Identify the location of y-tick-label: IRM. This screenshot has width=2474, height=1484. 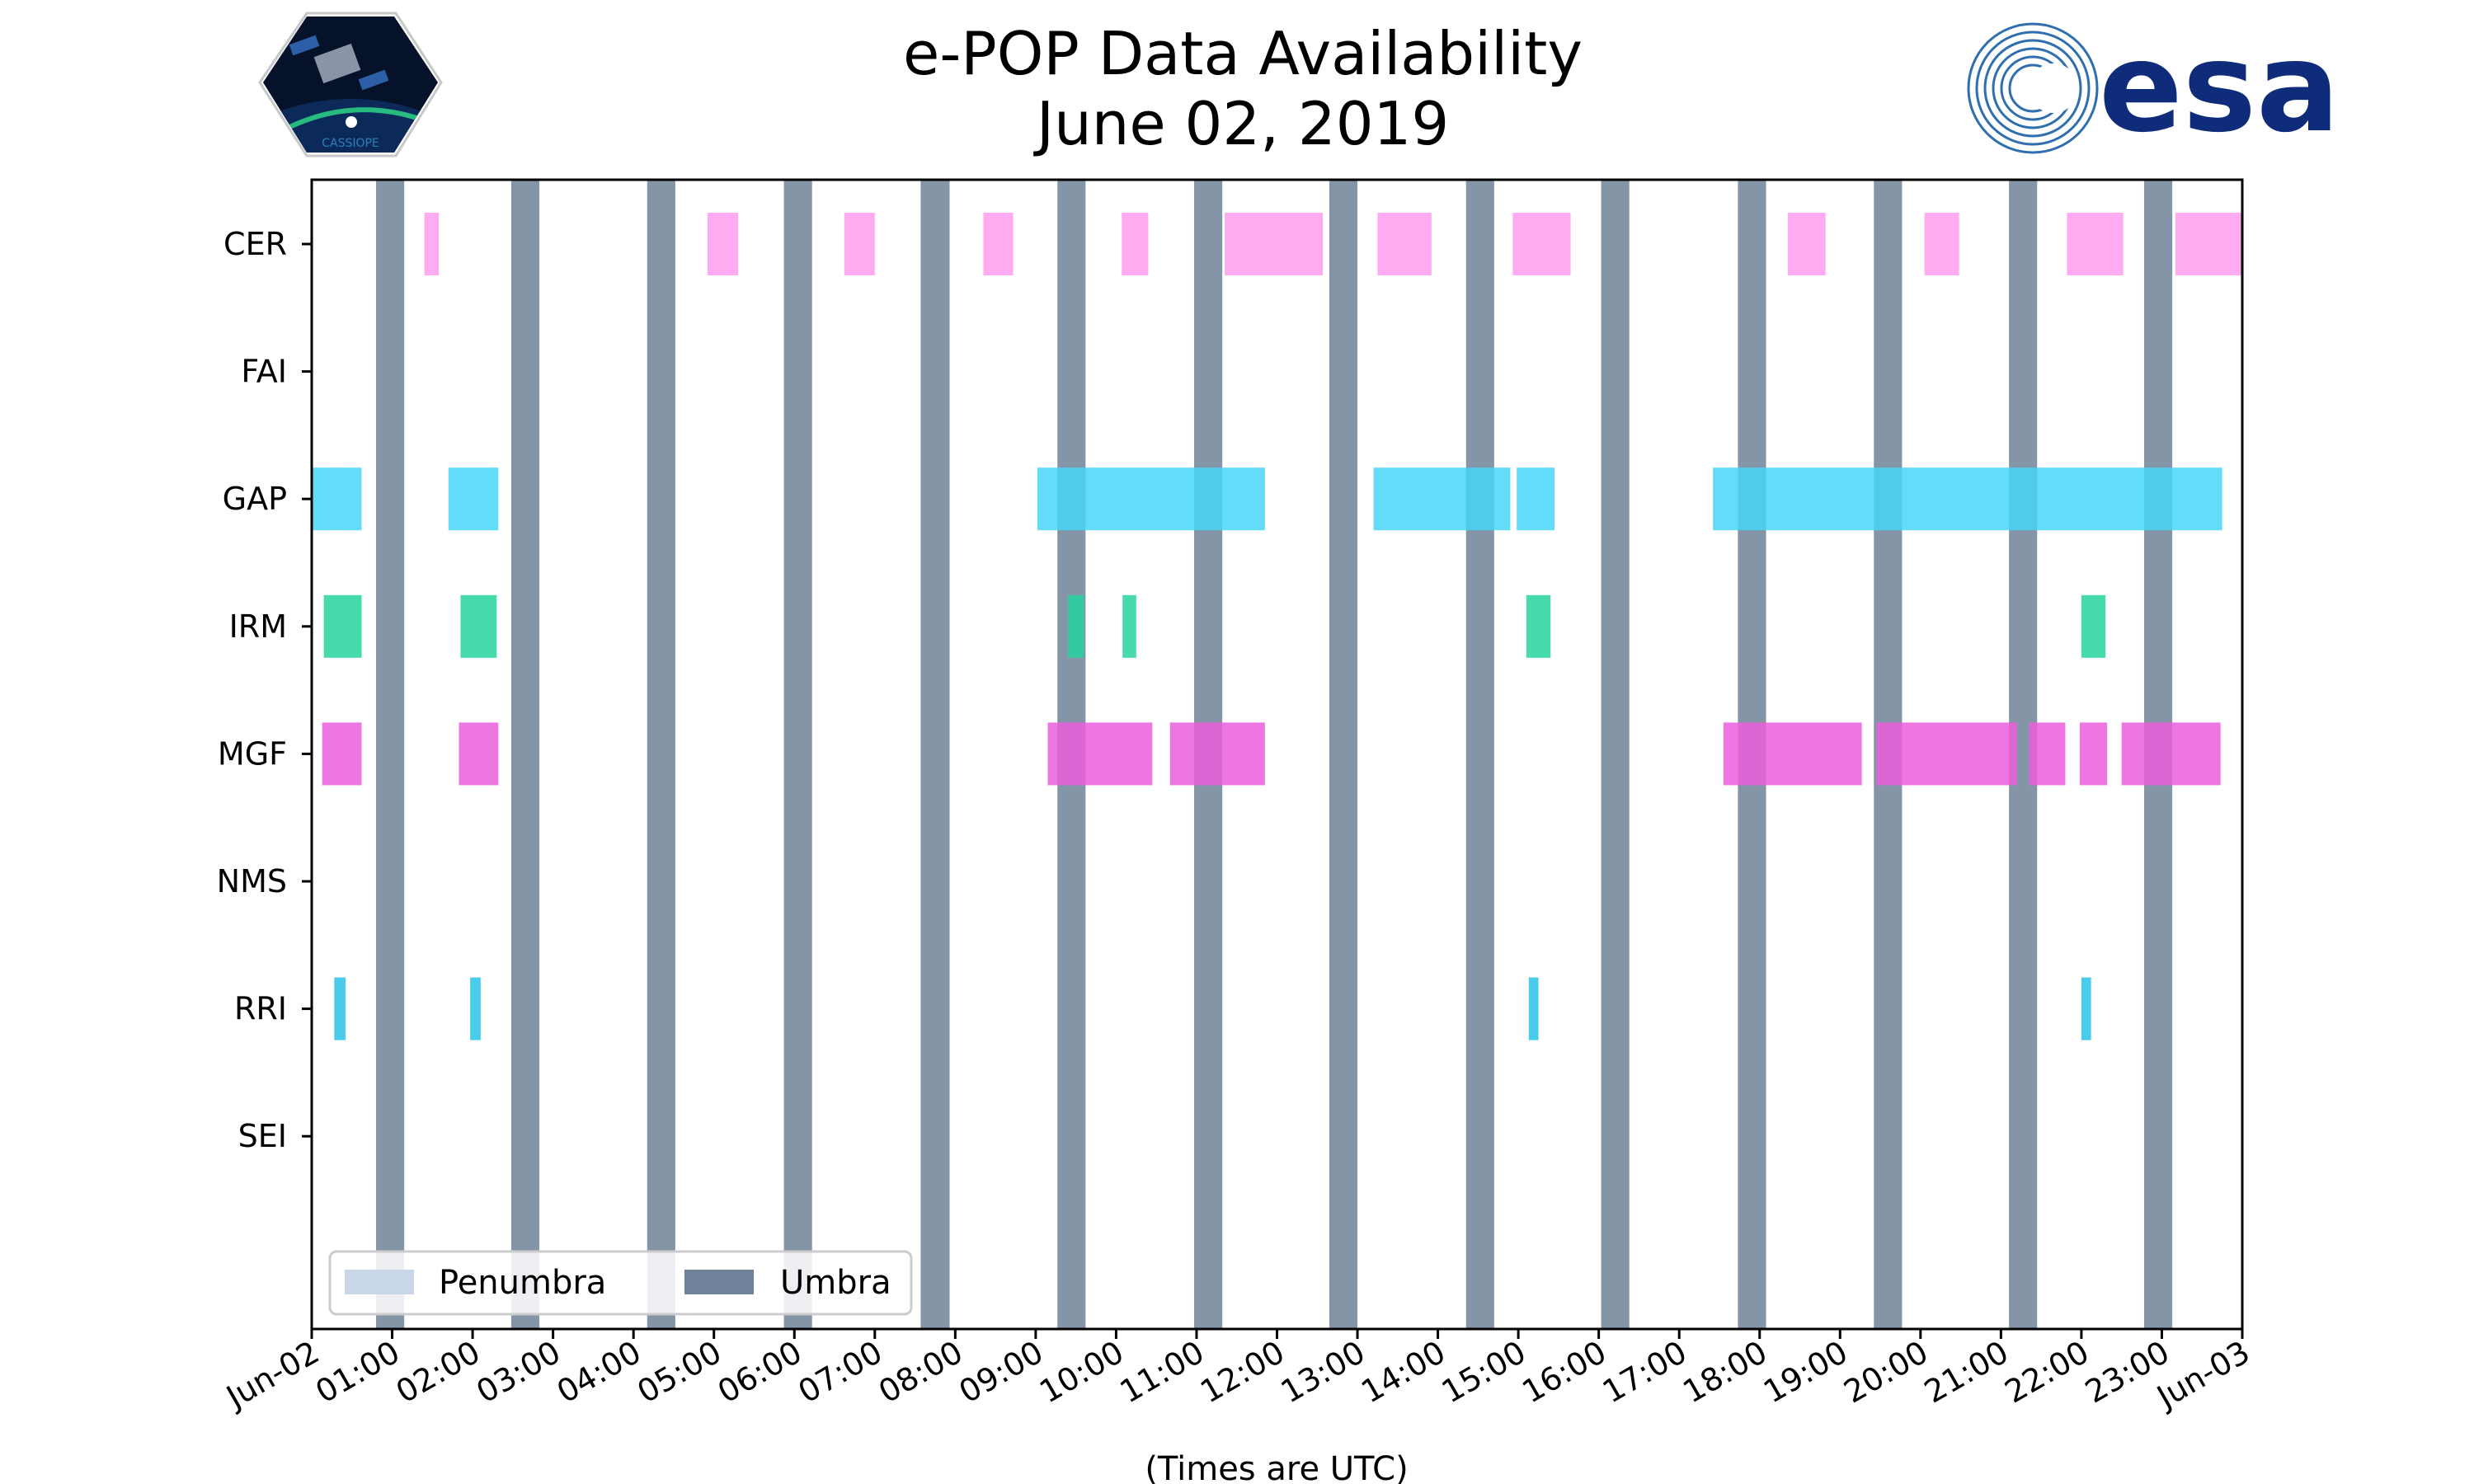
(258, 626).